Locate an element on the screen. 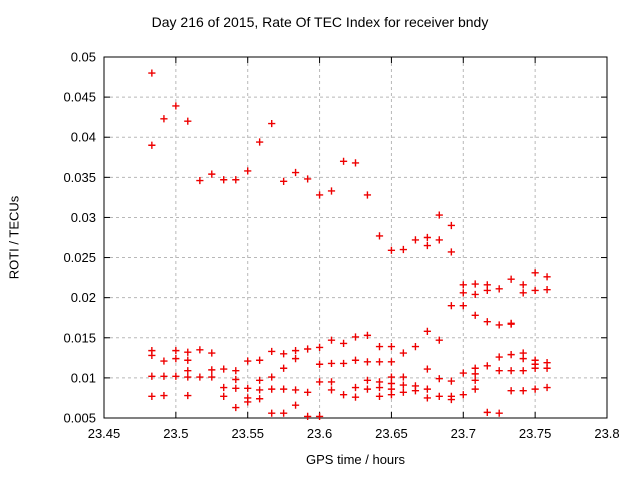  y-tick-label: 0.005 is located at coordinates (79, 418).